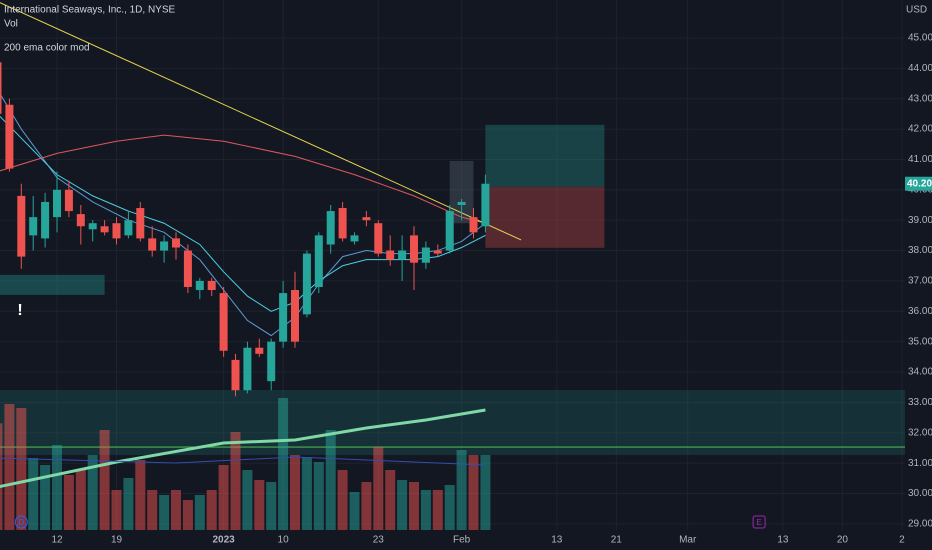 Image resolution: width=932 pixels, height=550 pixels. Describe the element at coordinates (902, 540) in the screenshot. I see `x-tick-label: 2` at that location.